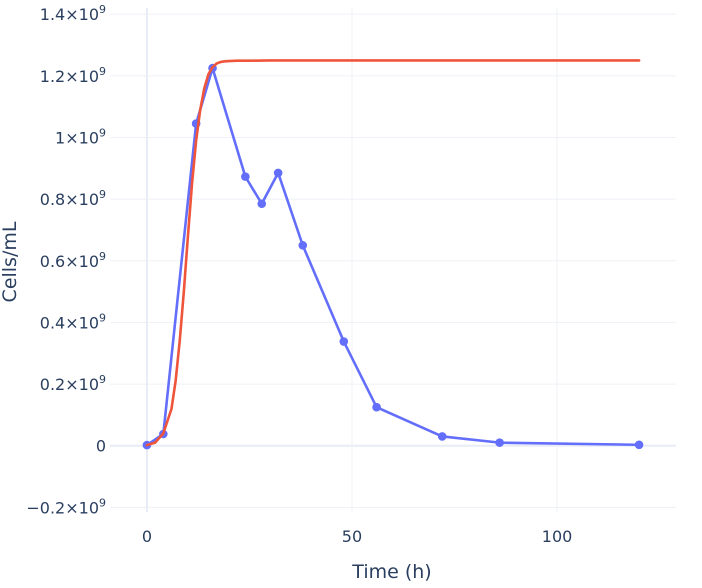  I want to click on x-tick-label: 50, so click(352, 536).